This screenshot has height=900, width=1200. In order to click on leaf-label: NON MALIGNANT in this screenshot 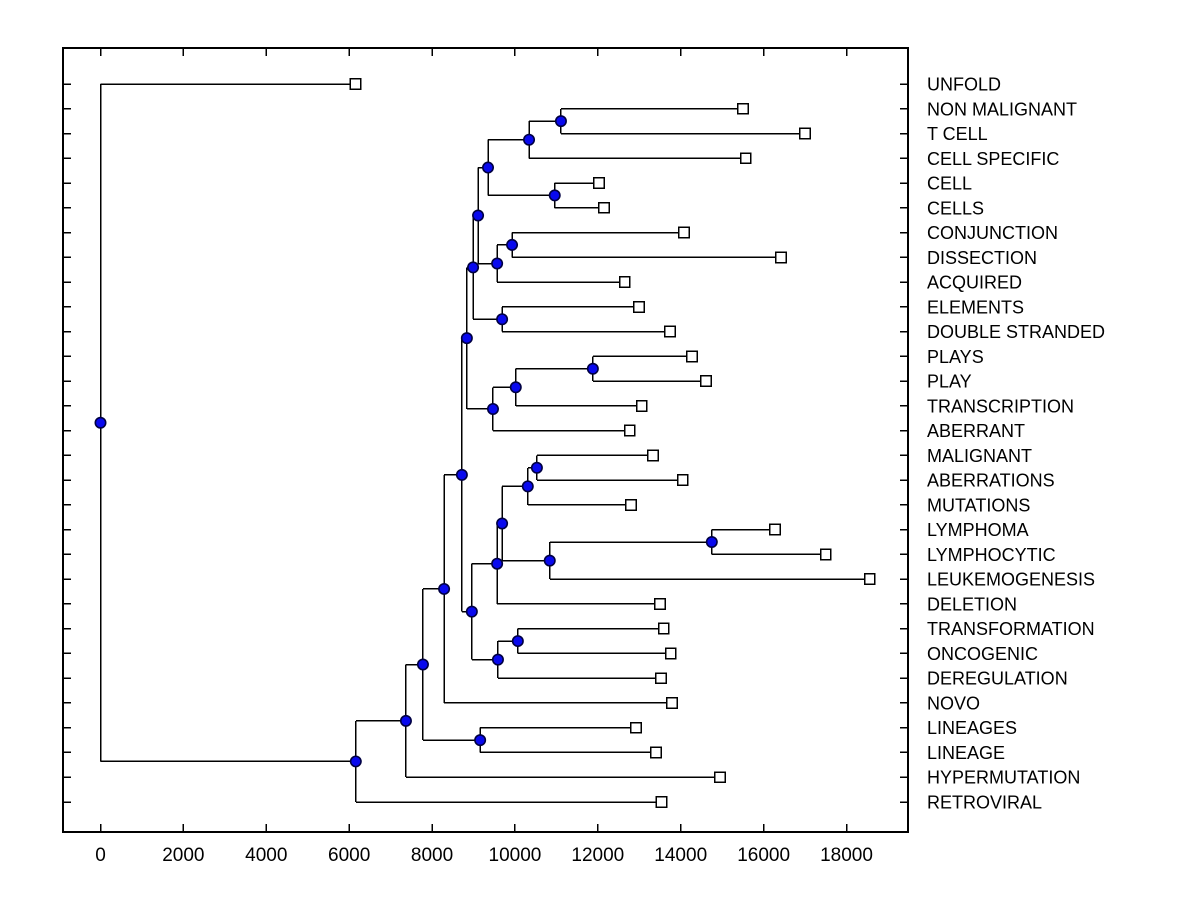, I will do `click(1002, 109)`.